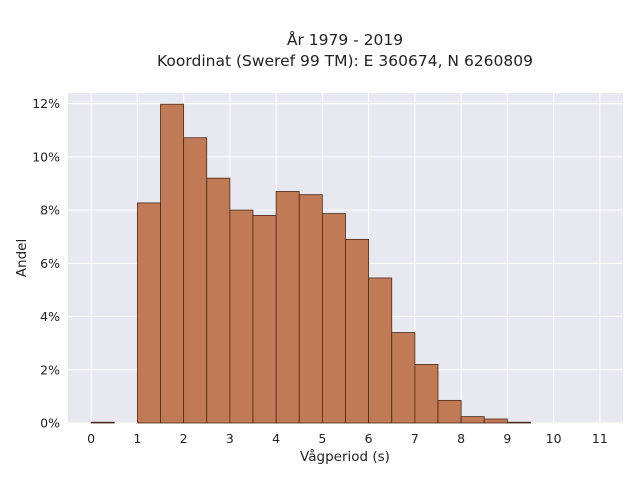 Image resolution: width=640 pixels, height=484 pixels. What do you see at coordinates (461, 438) in the screenshot?
I see `x-tick-label: 8` at bounding box center [461, 438].